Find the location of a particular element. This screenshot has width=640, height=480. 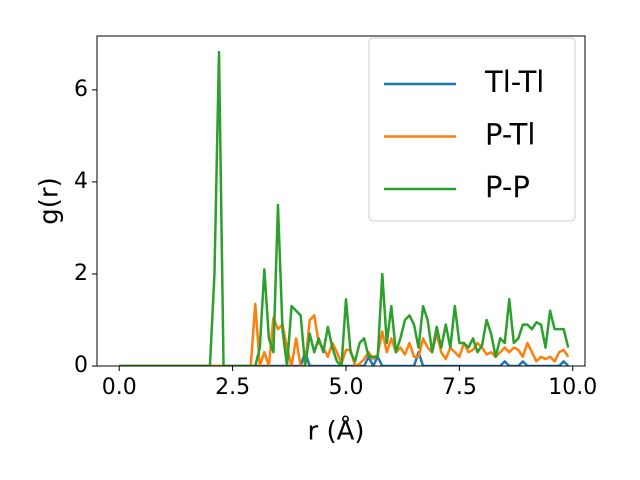

series-line is located at coordinates (344, 334).